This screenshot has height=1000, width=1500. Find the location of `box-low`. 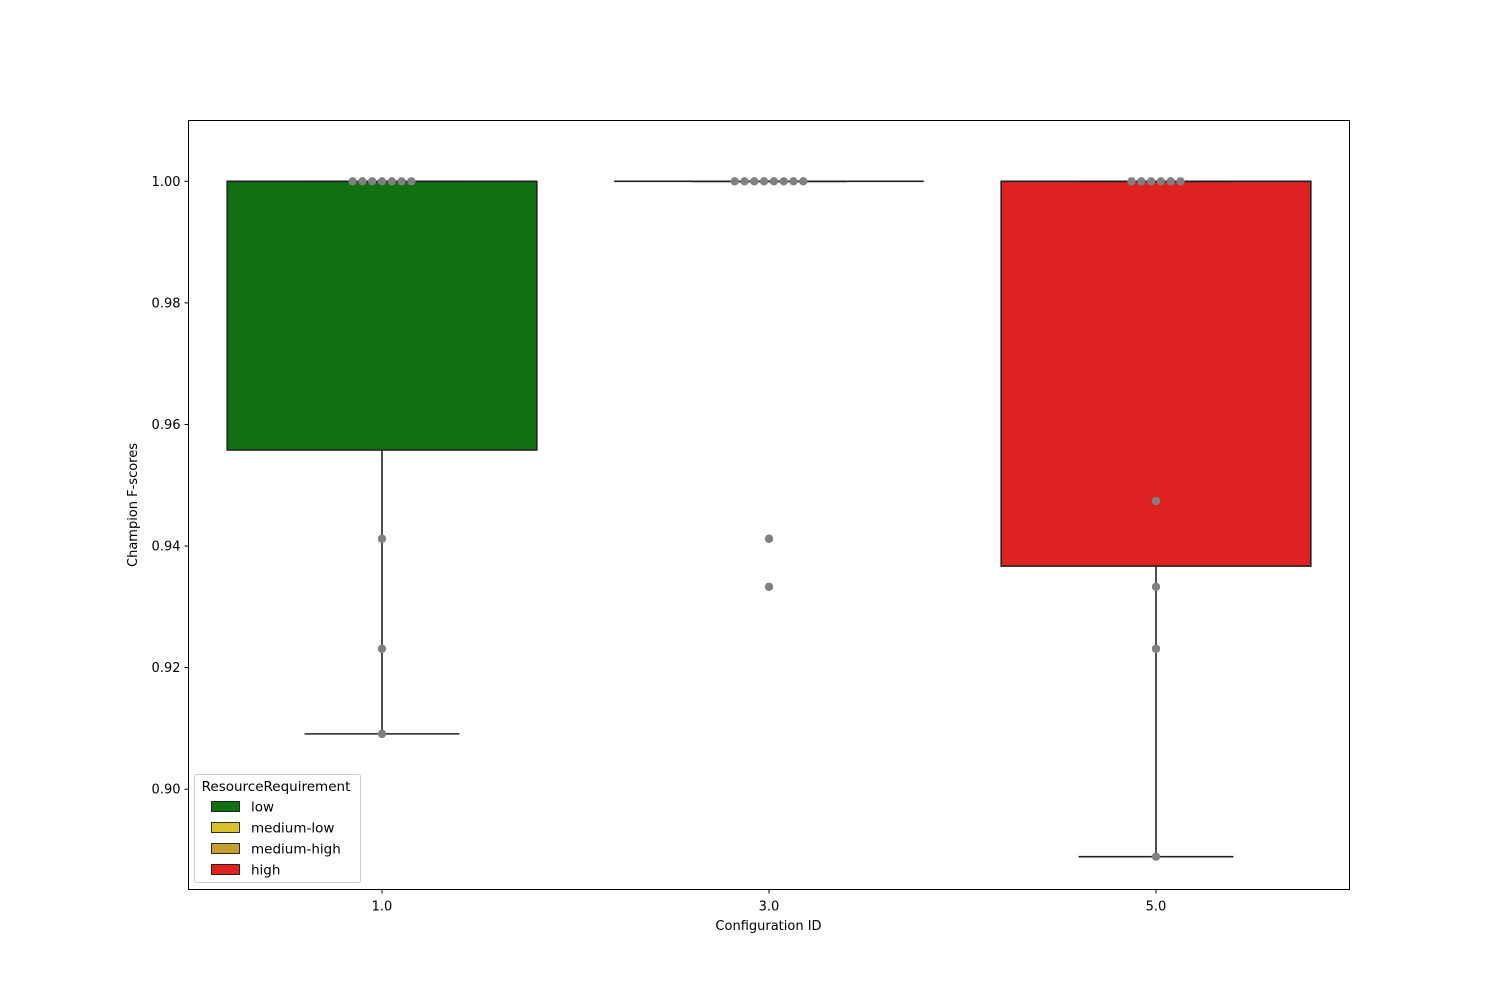

box-low is located at coordinates (382, 315).